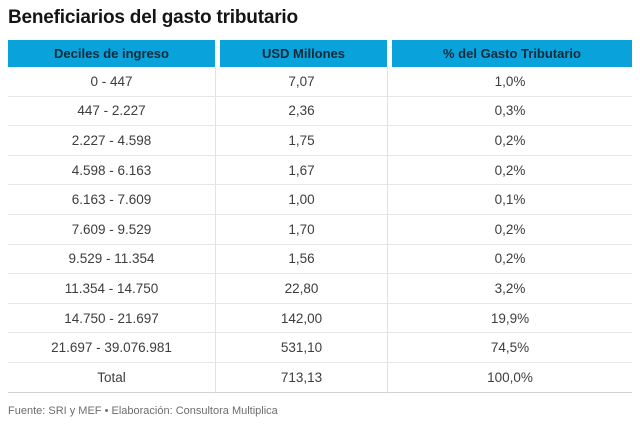  What do you see at coordinates (301, 318) in the screenshot?
I see `usd-cell: 142,00` at bounding box center [301, 318].